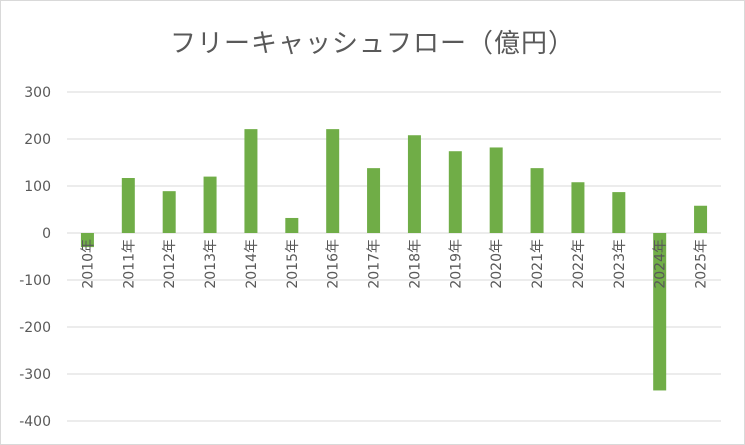 This screenshot has width=745, height=445. Describe the element at coordinates (496, 190) in the screenshot. I see `bar-2020年` at that location.